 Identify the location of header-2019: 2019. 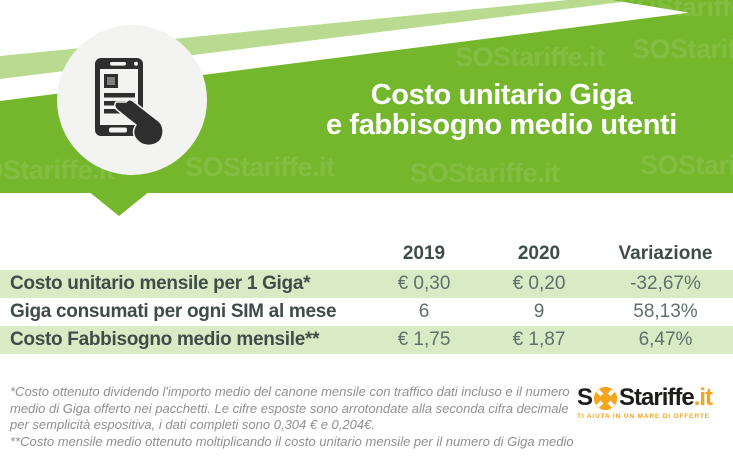
(424, 253).